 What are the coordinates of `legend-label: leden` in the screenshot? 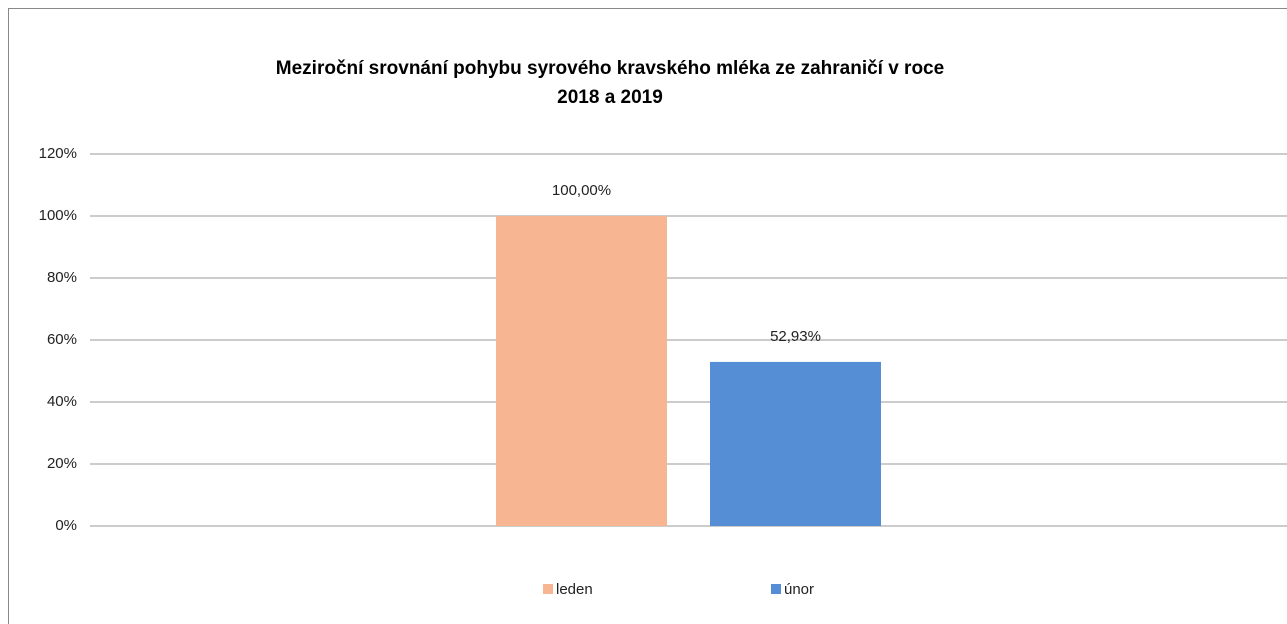 It's located at (574, 589).